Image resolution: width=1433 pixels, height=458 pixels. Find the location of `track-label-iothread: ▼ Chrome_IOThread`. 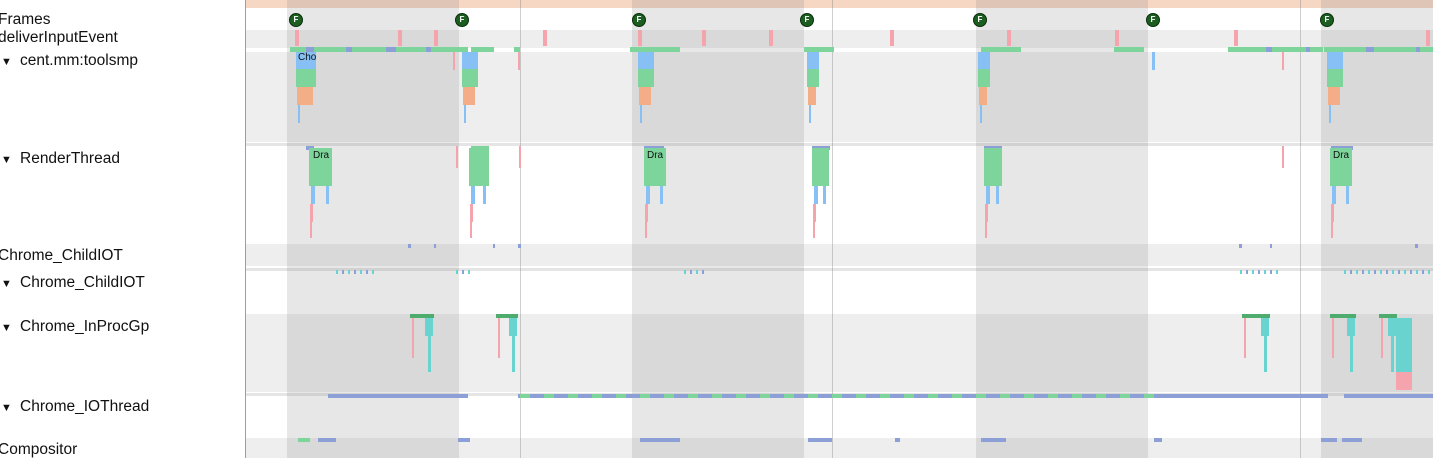

track-label-iothread: ▼ Chrome_IOThread is located at coordinates (74, 407).